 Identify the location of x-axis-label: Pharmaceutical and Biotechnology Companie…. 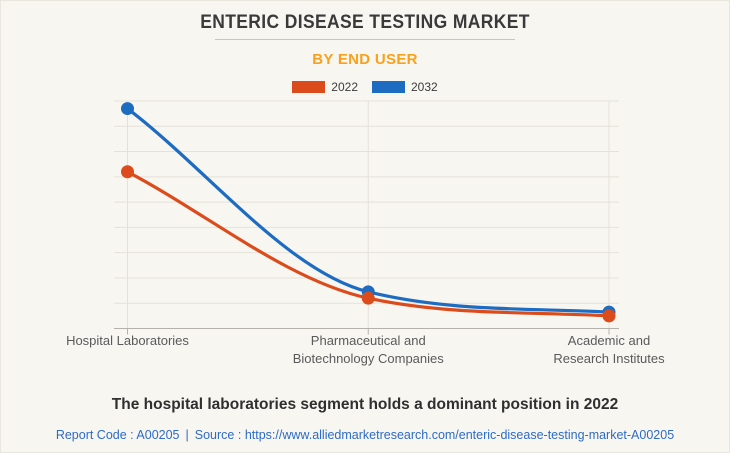
(369, 349).